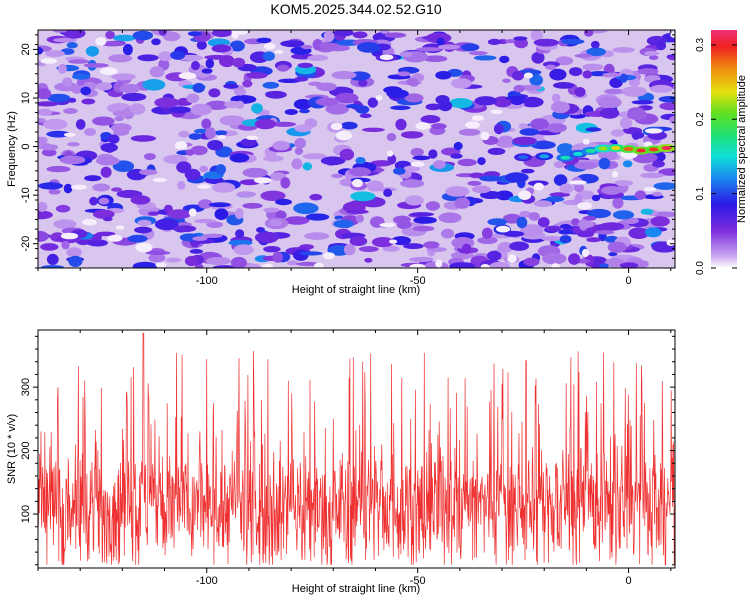 This screenshot has height=600, width=750. Describe the element at coordinates (26, 195) in the screenshot. I see `y-tick-label: -10` at that location.